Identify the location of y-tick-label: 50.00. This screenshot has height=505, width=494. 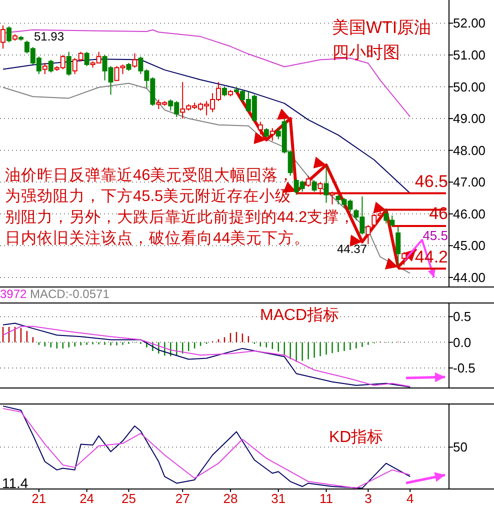
(469, 86).